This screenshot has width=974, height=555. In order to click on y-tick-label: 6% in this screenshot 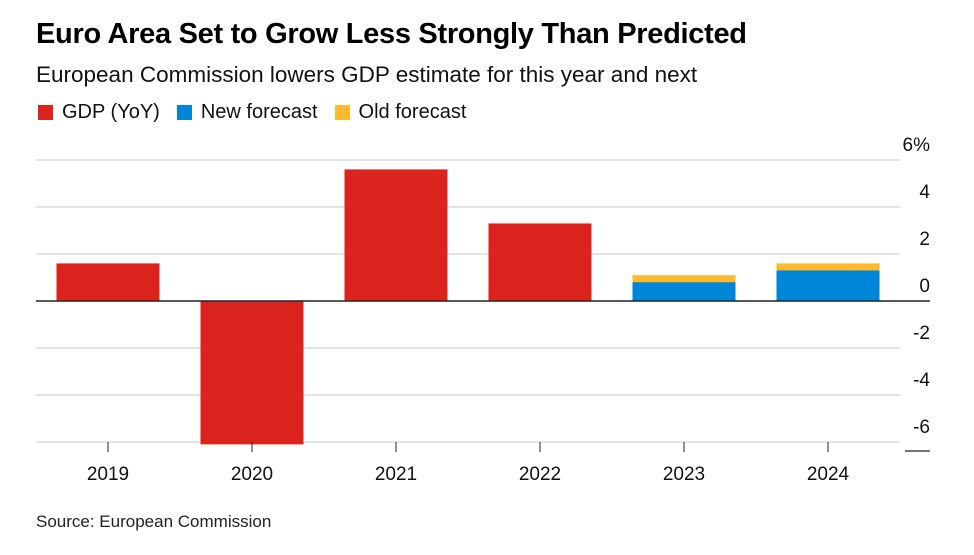, I will do `click(917, 145)`.